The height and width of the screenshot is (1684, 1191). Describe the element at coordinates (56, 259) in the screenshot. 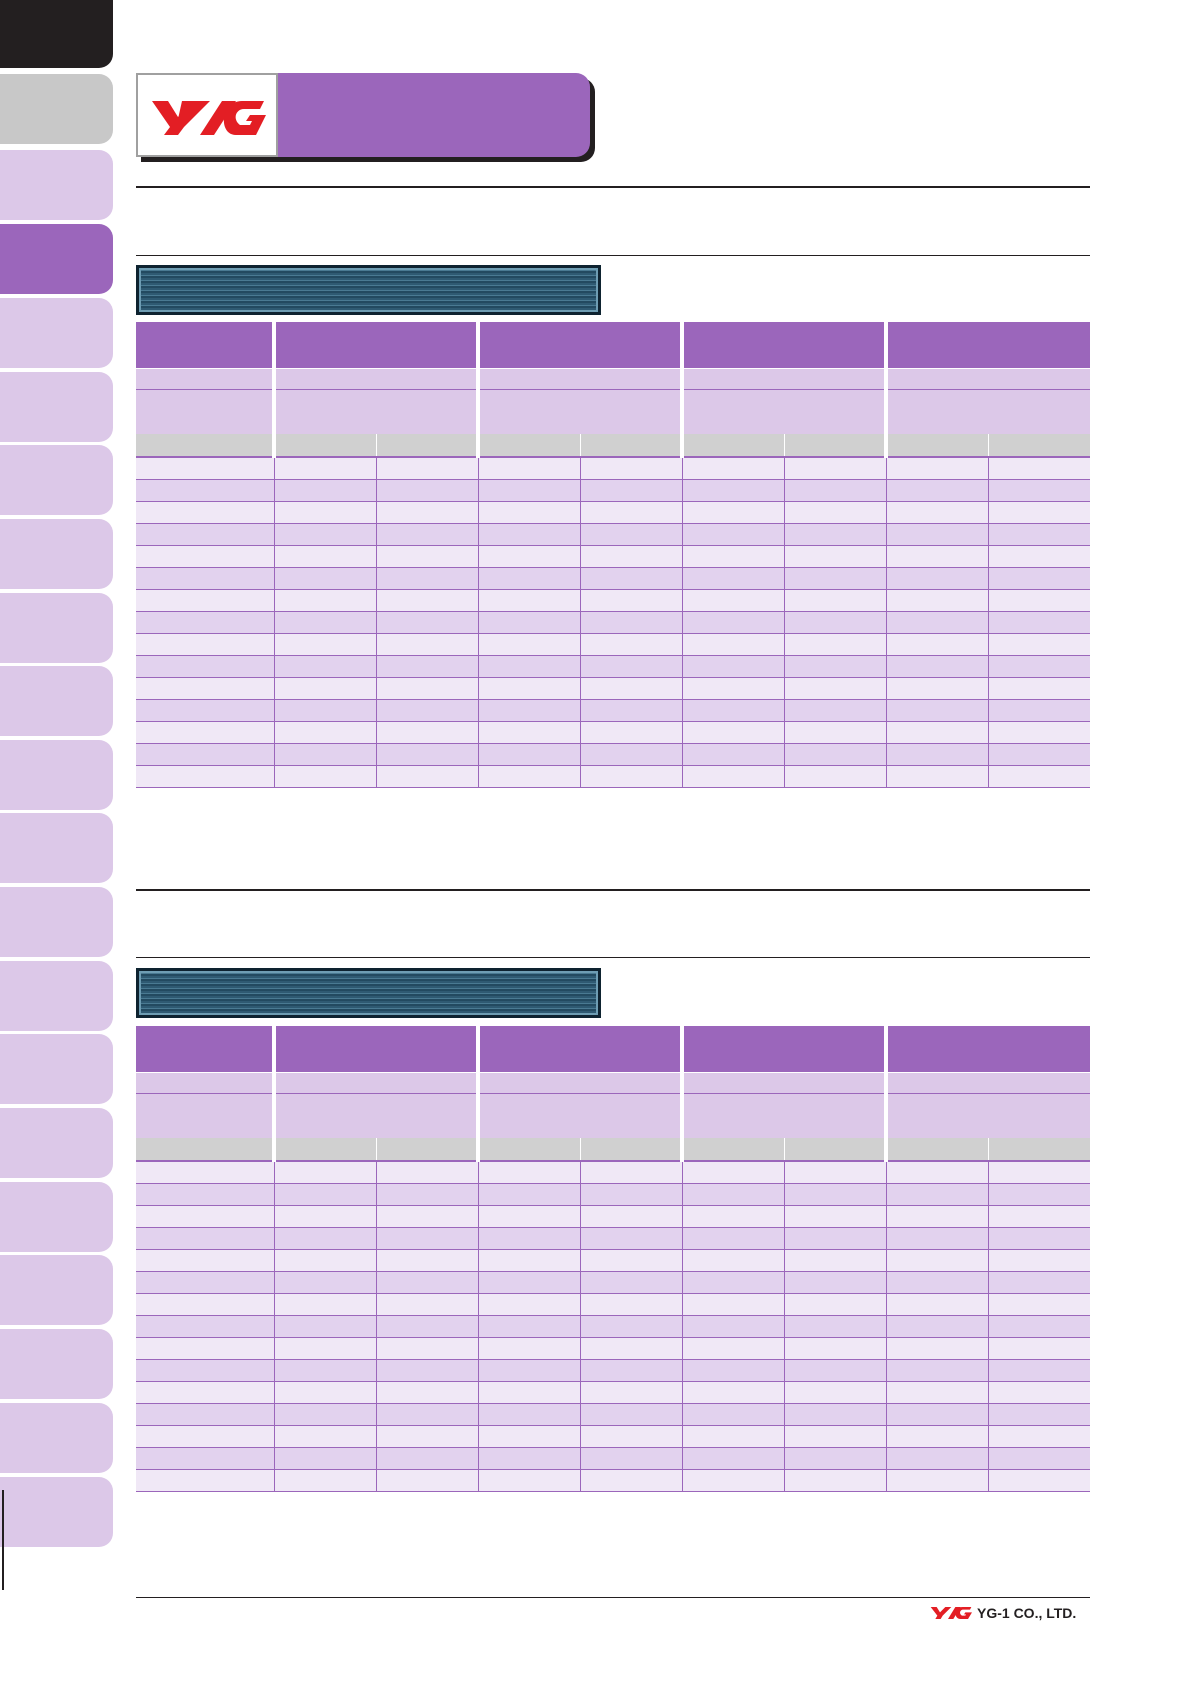

I see `side-tab-4-active` at that location.